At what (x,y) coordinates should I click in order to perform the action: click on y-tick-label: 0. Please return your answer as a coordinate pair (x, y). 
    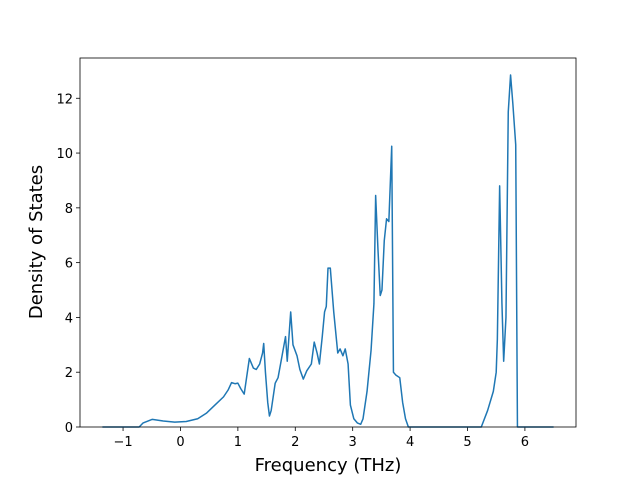
    Looking at the image, I should click on (69, 428).